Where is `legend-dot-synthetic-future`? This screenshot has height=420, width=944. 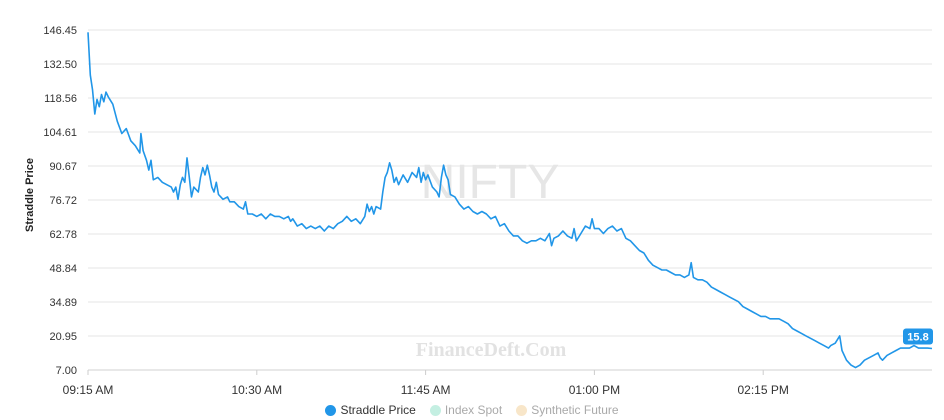 legend-dot-synthetic-future is located at coordinates (522, 410).